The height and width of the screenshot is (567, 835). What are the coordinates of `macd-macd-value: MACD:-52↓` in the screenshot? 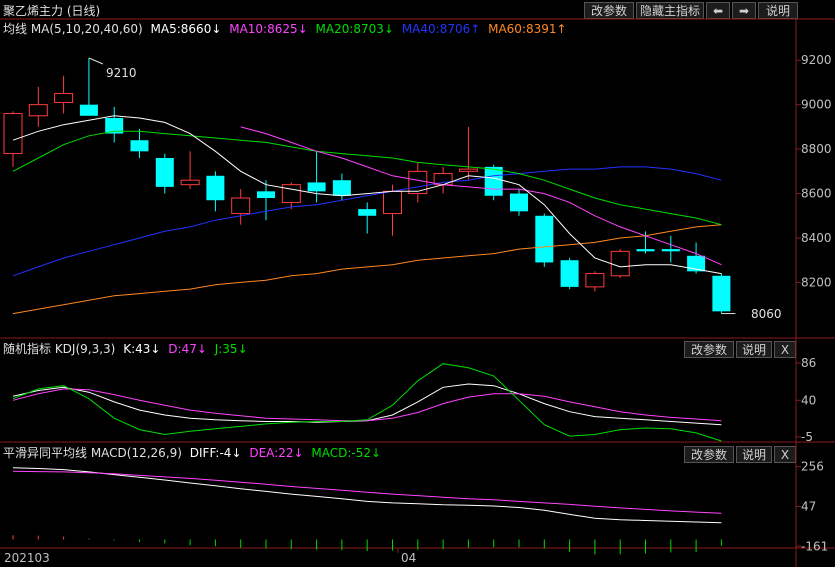 It's located at (346, 453).